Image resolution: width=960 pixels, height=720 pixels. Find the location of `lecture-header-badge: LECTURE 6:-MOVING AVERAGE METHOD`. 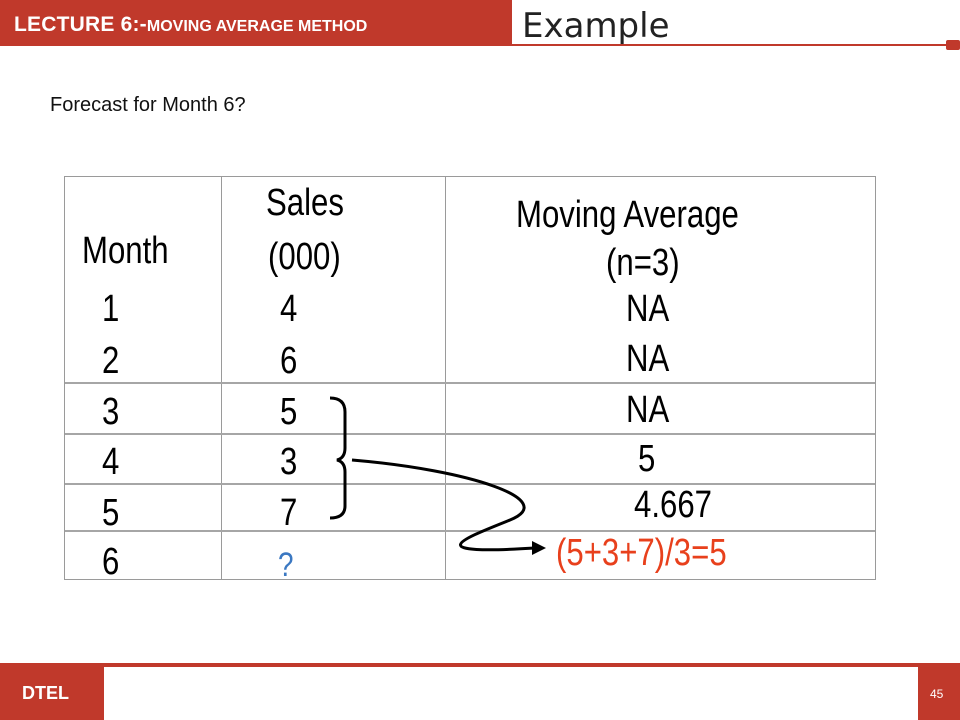

lecture-header-badge: LECTURE 6:-MOVING AVERAGE METHOD is located at coordinates (256, 23).